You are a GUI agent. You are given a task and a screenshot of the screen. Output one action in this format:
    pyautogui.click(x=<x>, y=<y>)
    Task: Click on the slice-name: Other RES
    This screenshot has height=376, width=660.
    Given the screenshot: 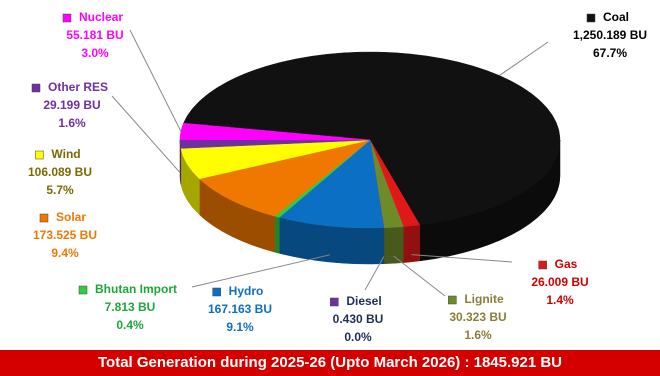 What is the action you would take?
    pyautogui.click(x=78, y=87)
    